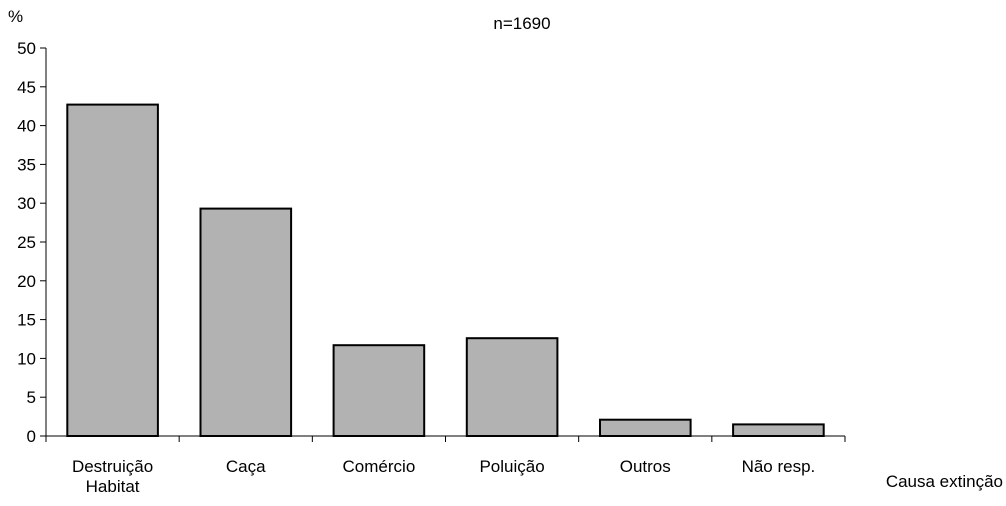 The width and height of the screenshot is (1006, 506). Describe the element at coordinates (944, 481) in the screenshot. I see `x-axis-label: Causa extinção` at that location.